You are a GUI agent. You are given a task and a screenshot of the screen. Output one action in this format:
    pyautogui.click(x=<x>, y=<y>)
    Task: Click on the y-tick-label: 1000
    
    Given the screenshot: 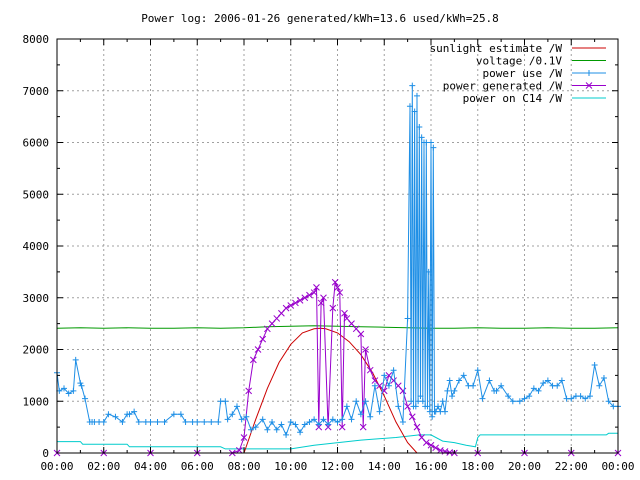 What is the action you would take?
    pyautogui.click(x=36, y=401)
    